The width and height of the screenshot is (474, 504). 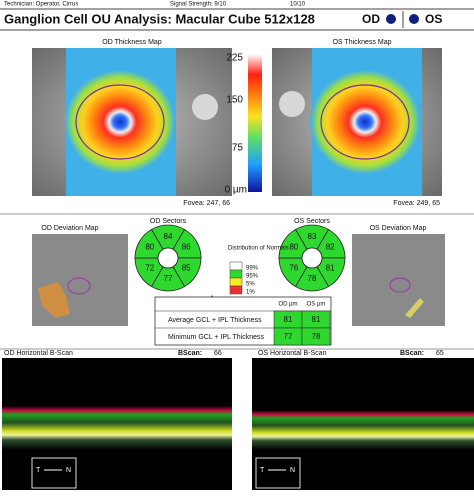 I want to click on od-dot, so click(x=391, y=19).